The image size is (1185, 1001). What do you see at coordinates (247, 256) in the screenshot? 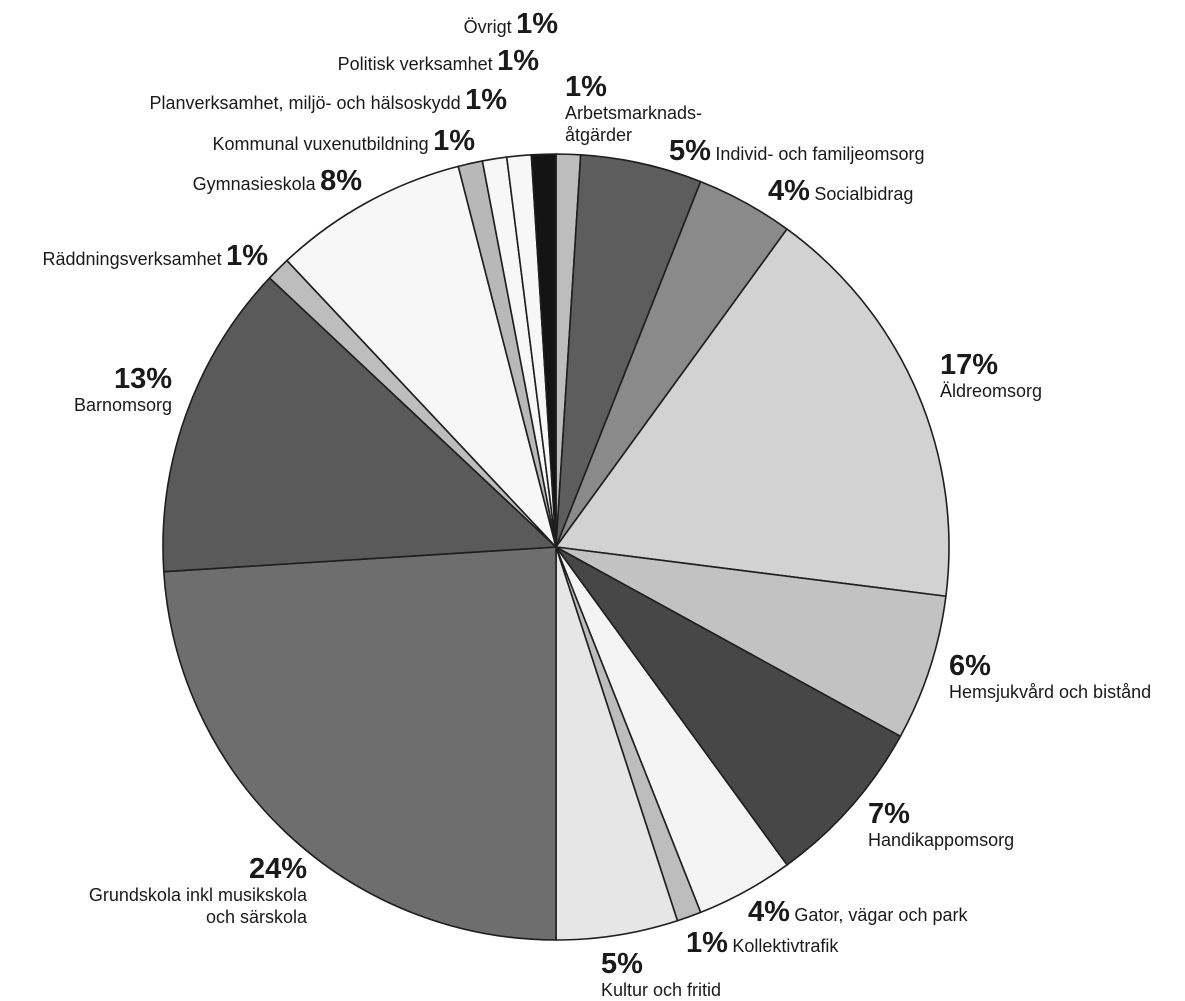
I see `pct-label-raddning: 1%` at bounding box center [247, 256].